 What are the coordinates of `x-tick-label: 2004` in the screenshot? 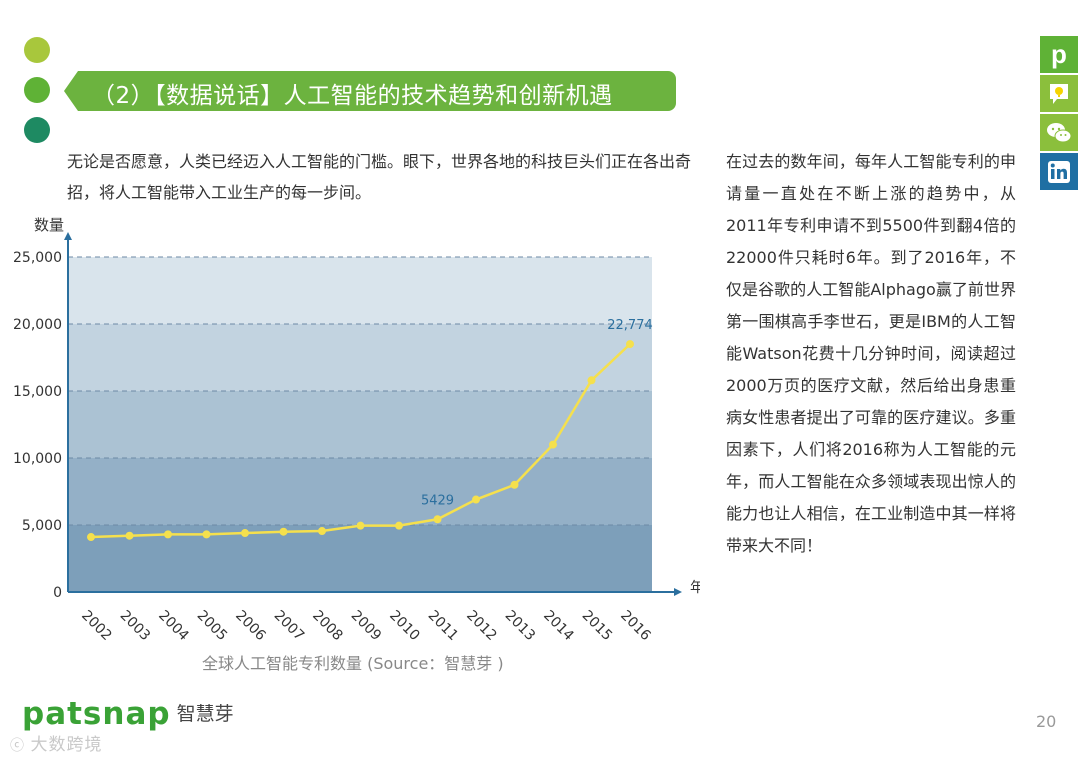 It's located at (173, 626).